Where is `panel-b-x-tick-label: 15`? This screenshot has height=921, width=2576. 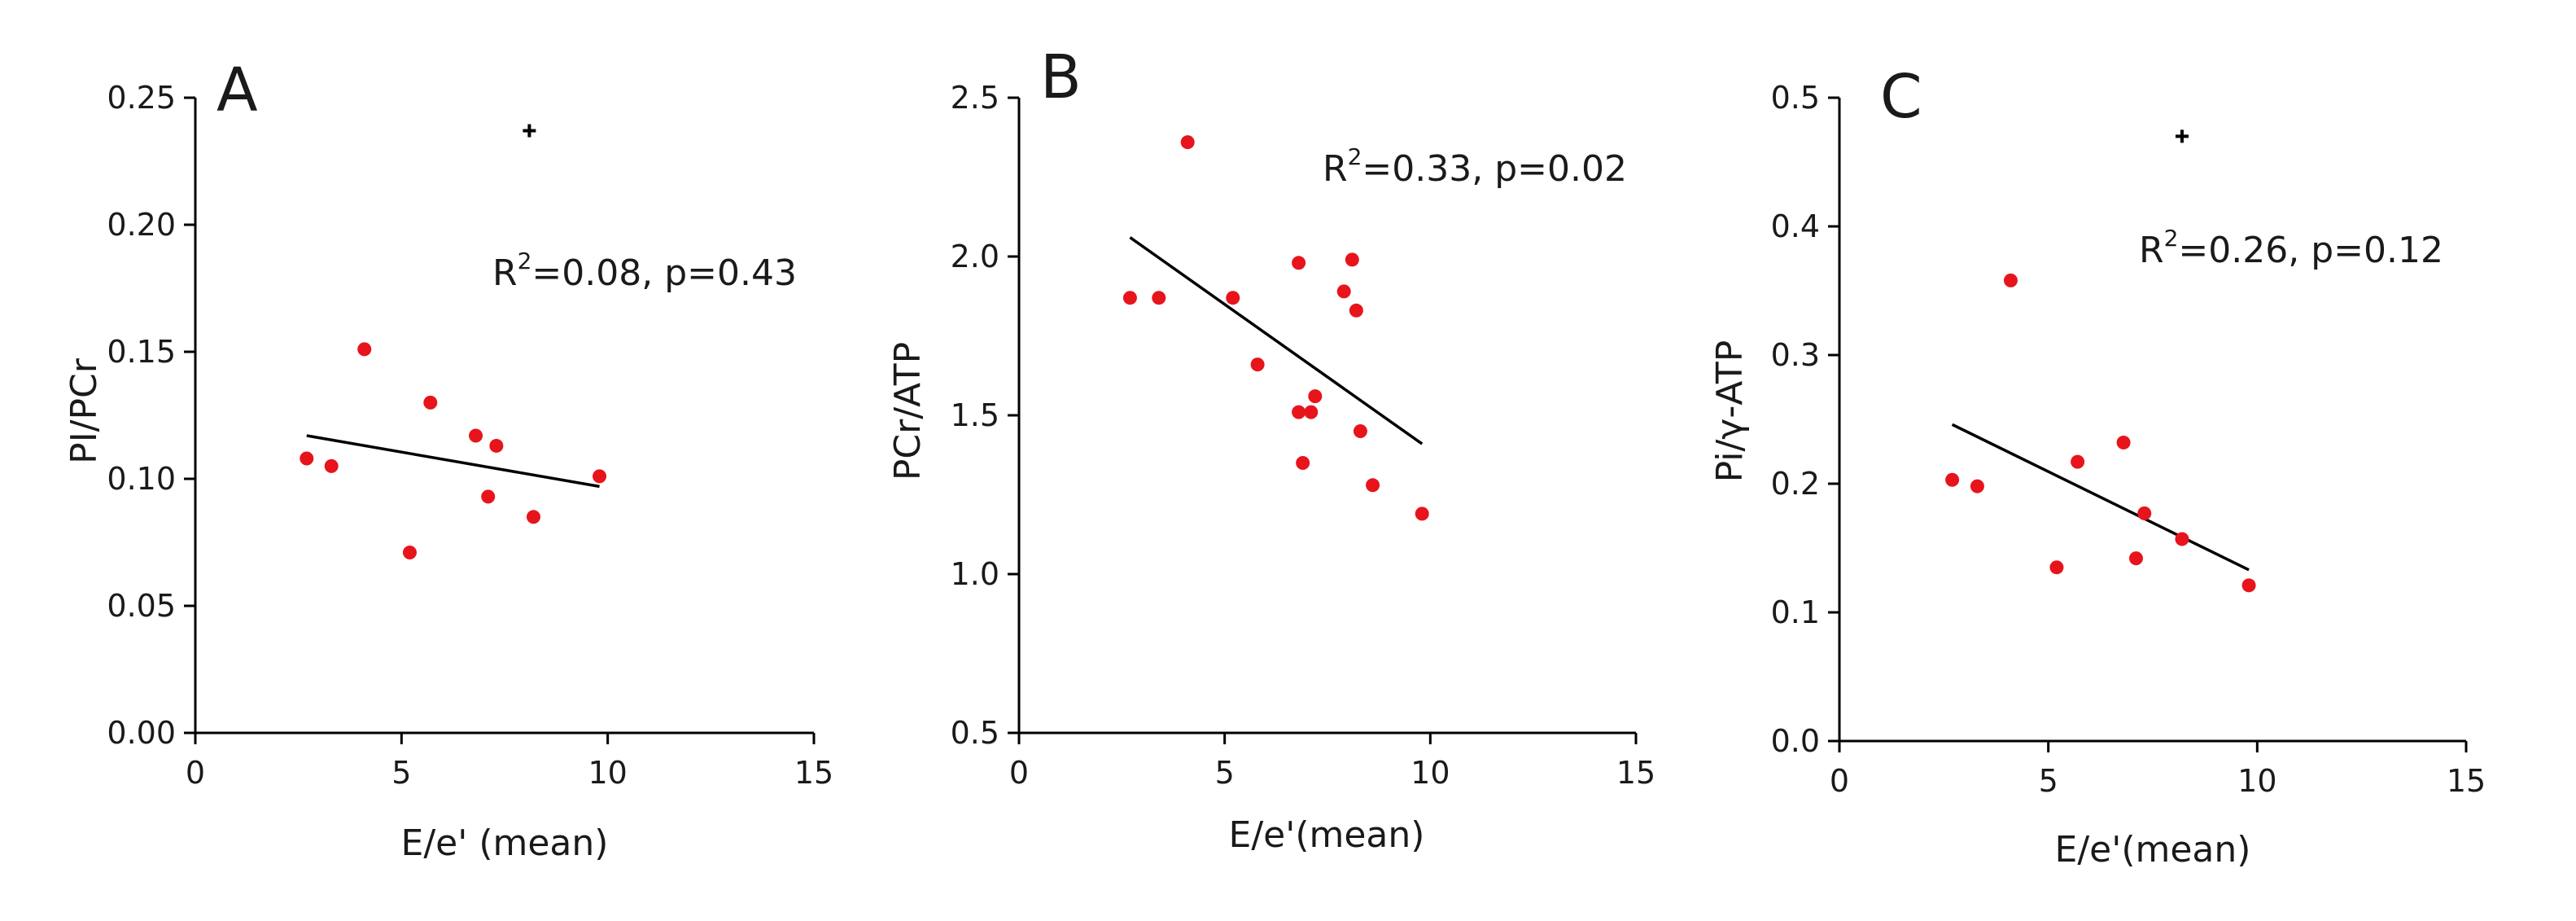
panel-b-x-tick-label: 15 is located at coordinates (1635, 773).